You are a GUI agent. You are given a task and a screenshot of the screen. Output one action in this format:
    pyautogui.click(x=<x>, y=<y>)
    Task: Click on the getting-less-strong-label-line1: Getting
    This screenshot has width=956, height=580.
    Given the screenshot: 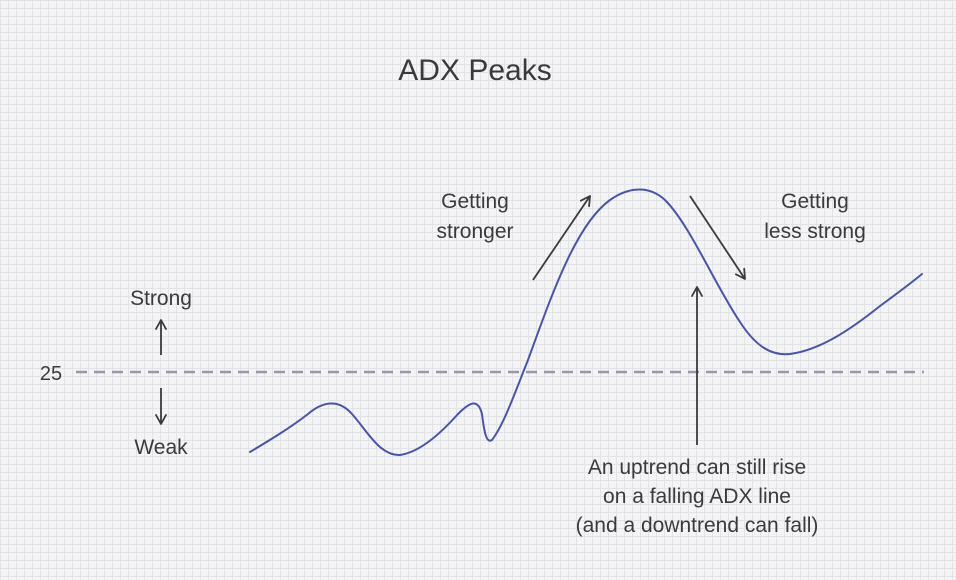 What is the action you would take?
    pyautogui.click(x=815, y=201)
    